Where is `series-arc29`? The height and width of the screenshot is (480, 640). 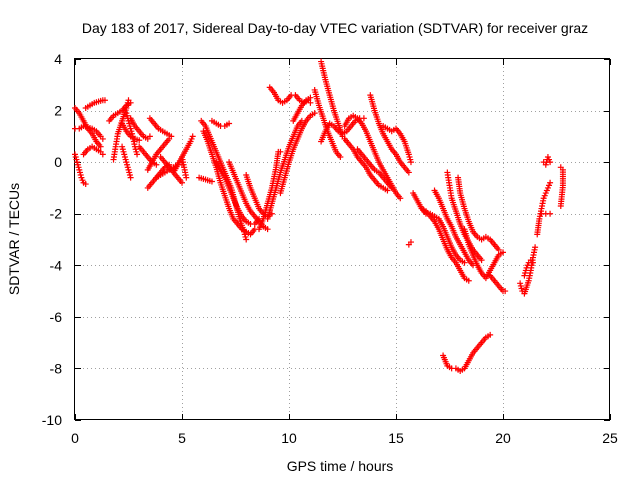
series-arc29 is located at coordinates (297, 153).